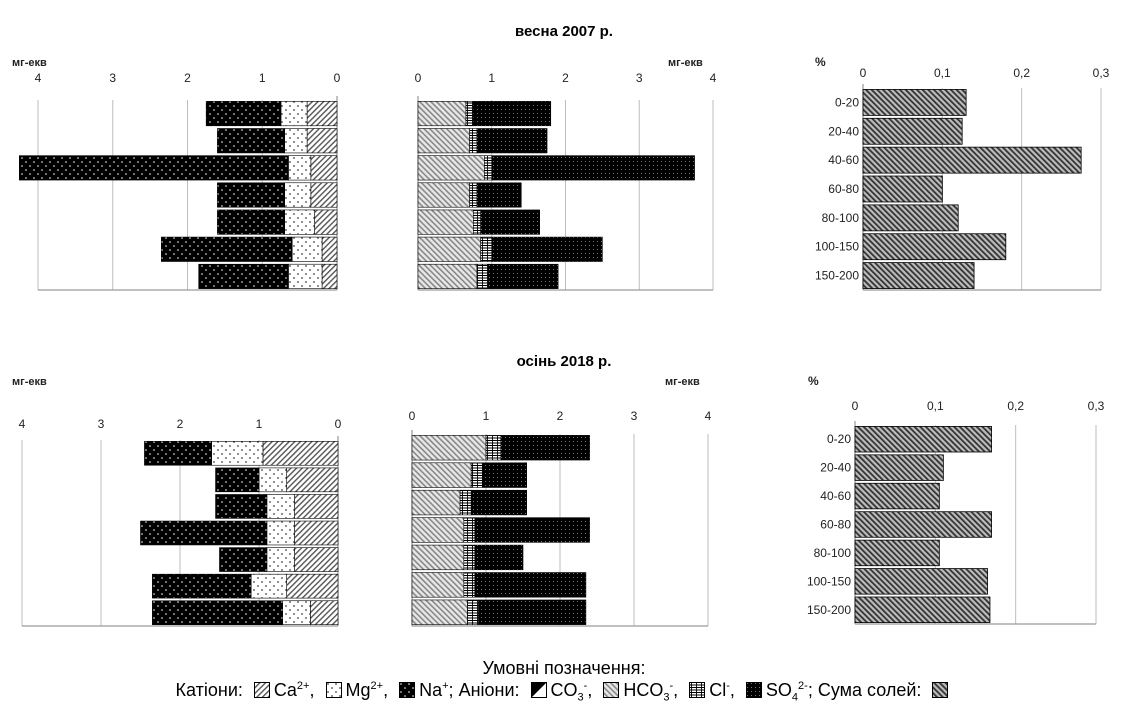 The width and height of the screenshot is (1128, 713). What do you see at coordinates (564, 361) in the screenshot?
I see `title-autumn-2018: осінь 2018 р.` at bounding box center [564, 361].